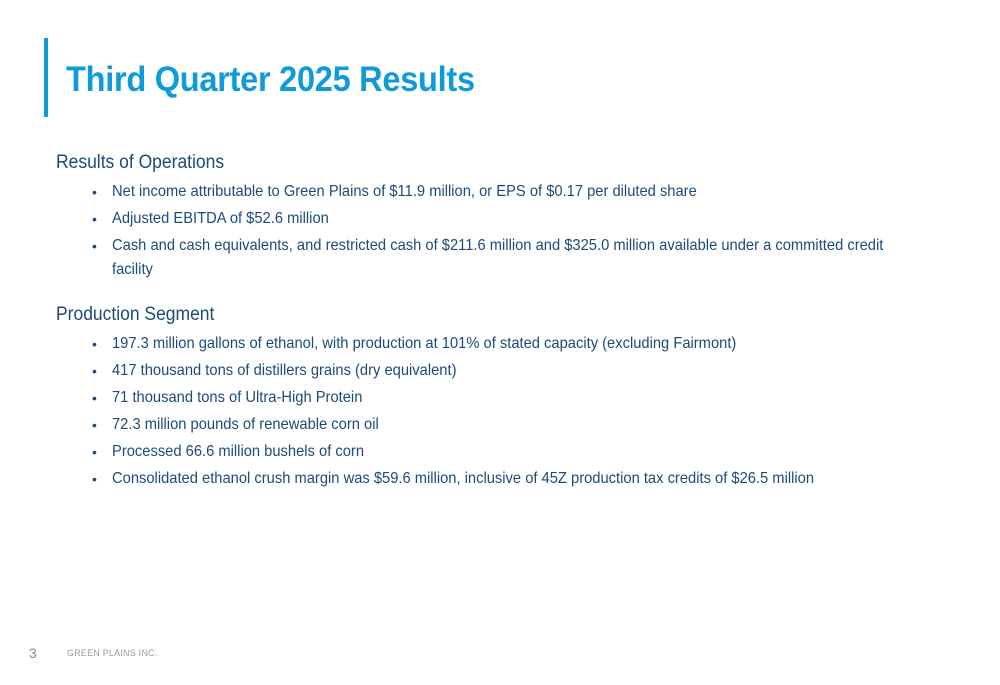 This screenshot has width=1000, height=685. Describe the element at coordinates (46, 77) in the screenshot. I see `title-accent-bar` at that location.